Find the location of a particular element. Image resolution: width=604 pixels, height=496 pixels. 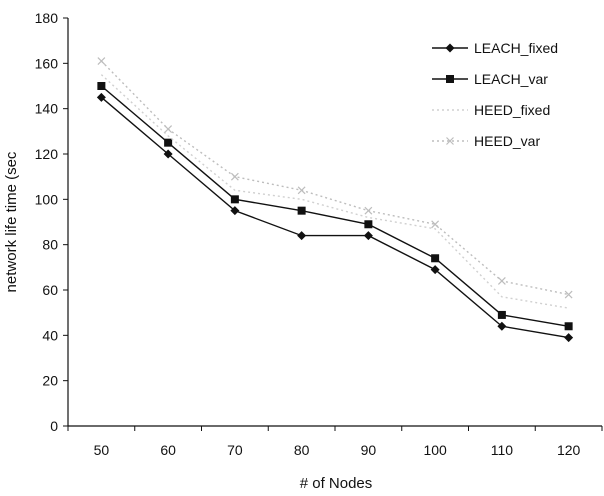

y-tick-label: 180 is located at coordinates (47, 18).